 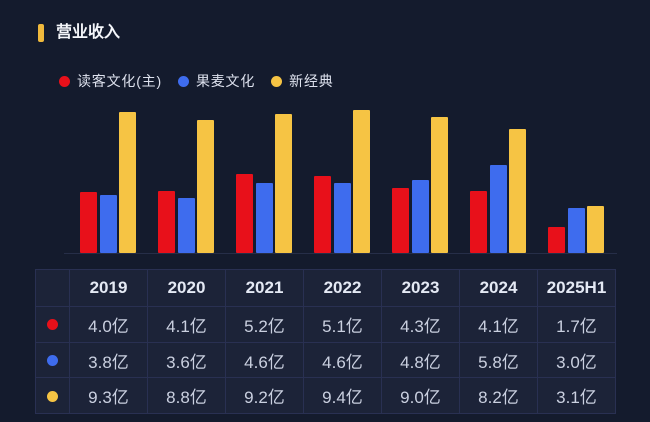 I want to click on legend-item-2: 新经典, so click(x=302, y=81).